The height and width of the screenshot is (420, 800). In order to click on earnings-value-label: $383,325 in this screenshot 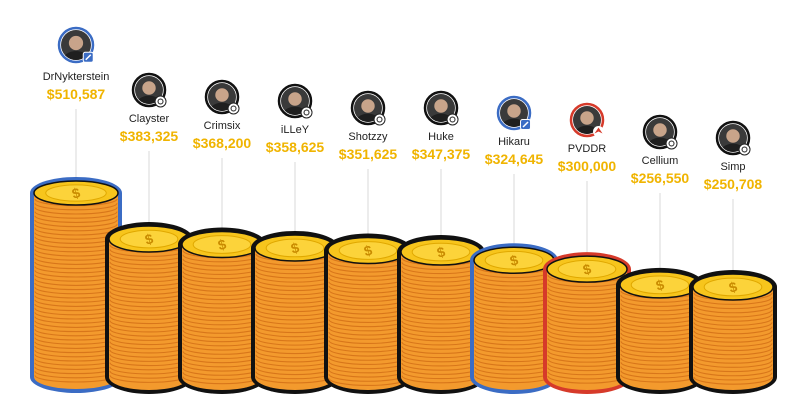, I will do `click(149, 136)`.